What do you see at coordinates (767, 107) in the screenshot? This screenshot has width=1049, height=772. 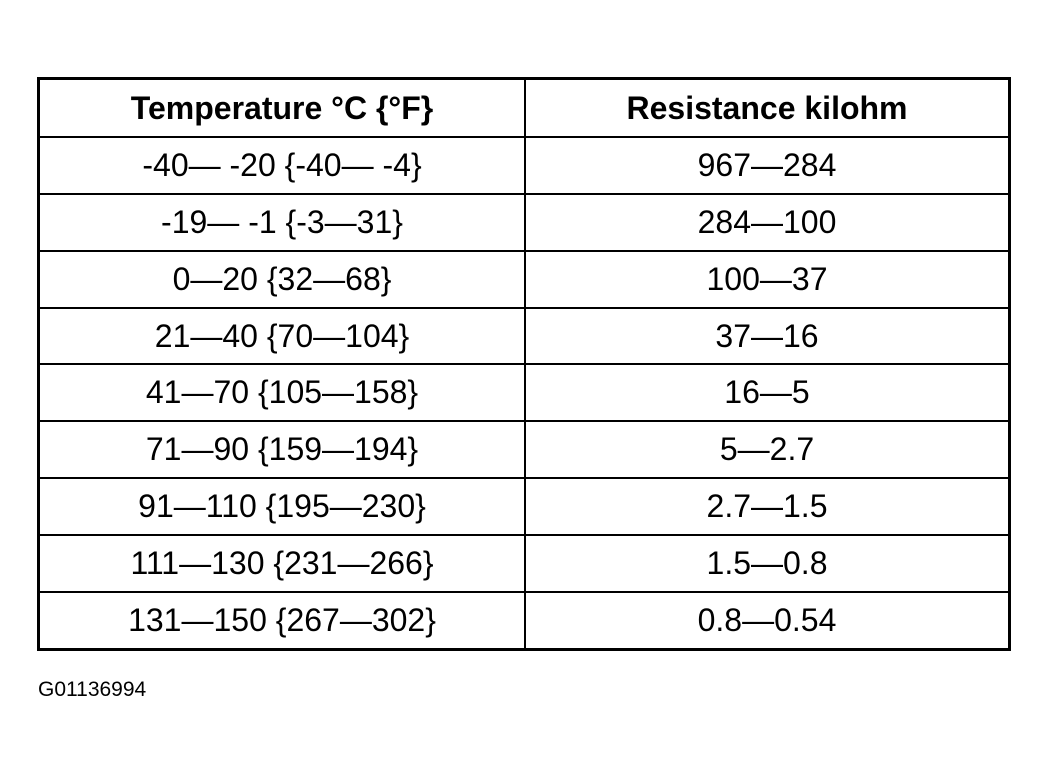 I see `header-cell: Resistance kilohm` at bounding box center [767, 107].